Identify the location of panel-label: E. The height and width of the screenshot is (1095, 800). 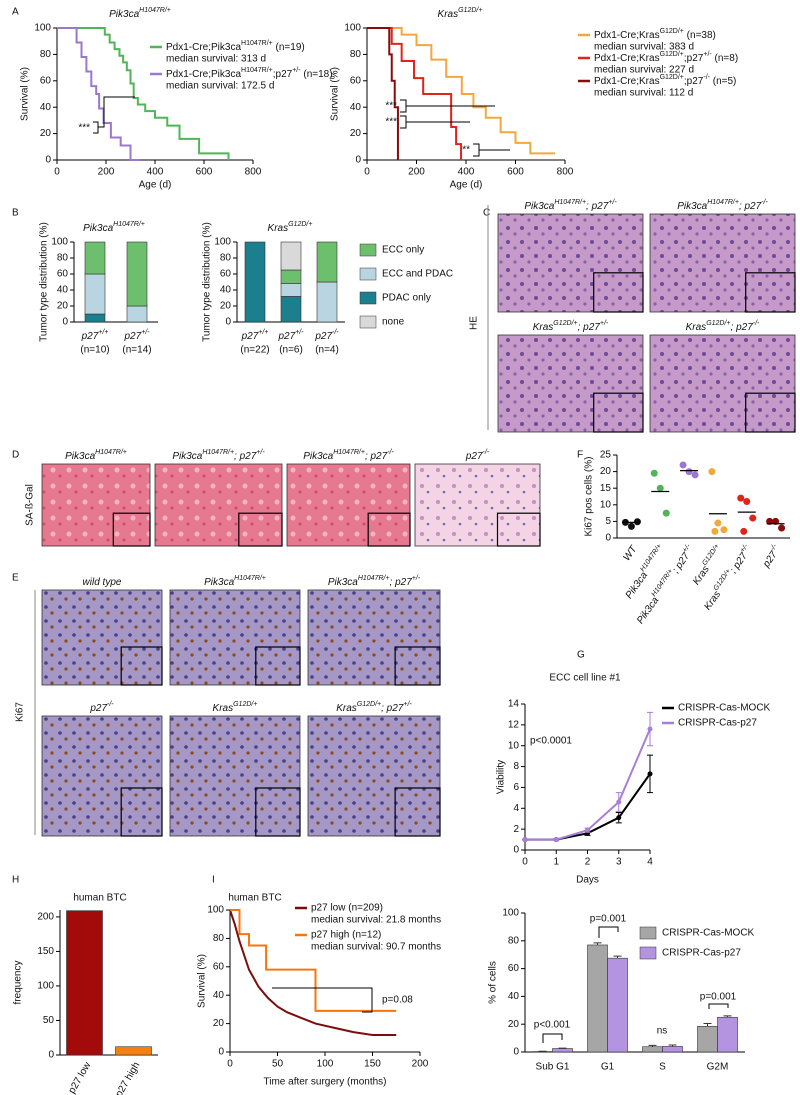
(15, 578).